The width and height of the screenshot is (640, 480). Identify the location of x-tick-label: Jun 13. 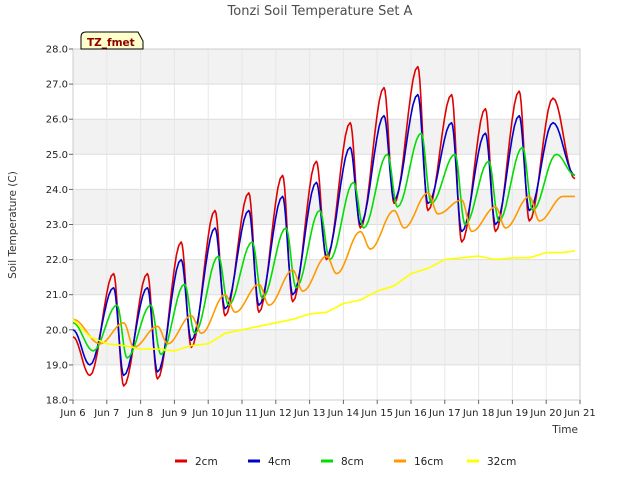
(309, 413).